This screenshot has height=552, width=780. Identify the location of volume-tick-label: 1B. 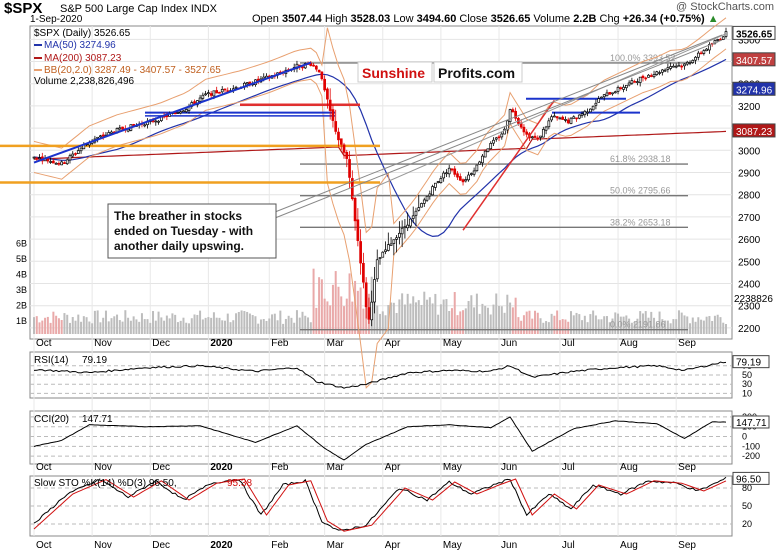
(21, 321).